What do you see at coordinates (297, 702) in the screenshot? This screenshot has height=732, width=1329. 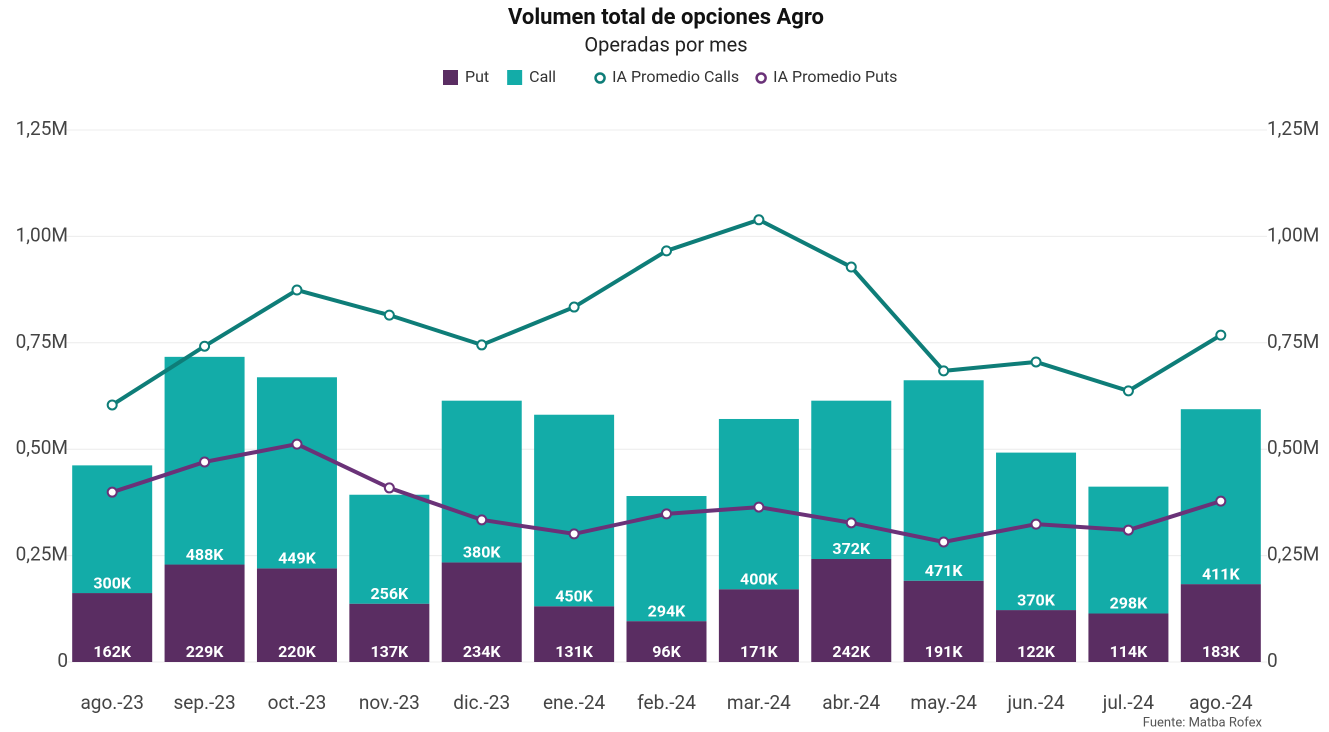 I see `x-tick-label: oct.-23` at bounding box center [297, 702].